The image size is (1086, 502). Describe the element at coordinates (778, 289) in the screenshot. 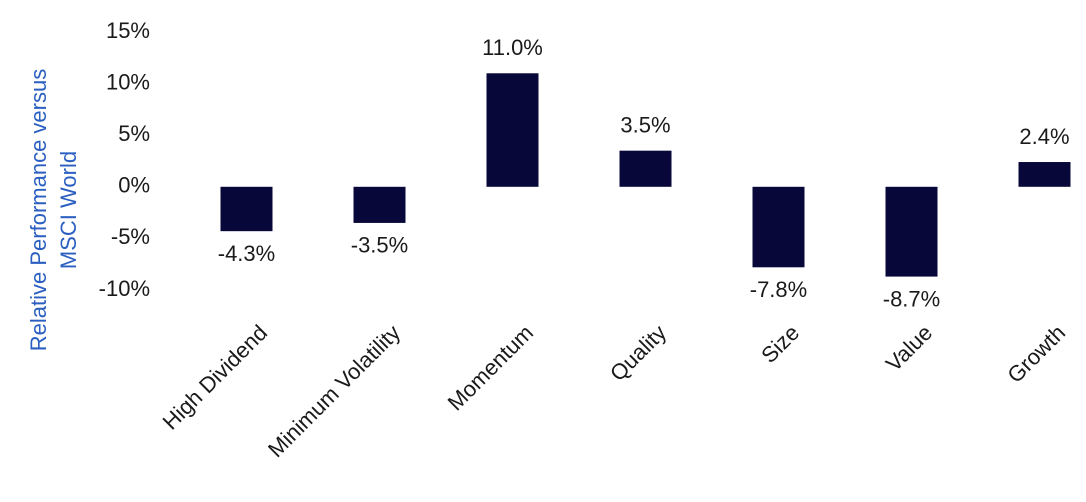

I see `value-label: -7.8%` at that location.